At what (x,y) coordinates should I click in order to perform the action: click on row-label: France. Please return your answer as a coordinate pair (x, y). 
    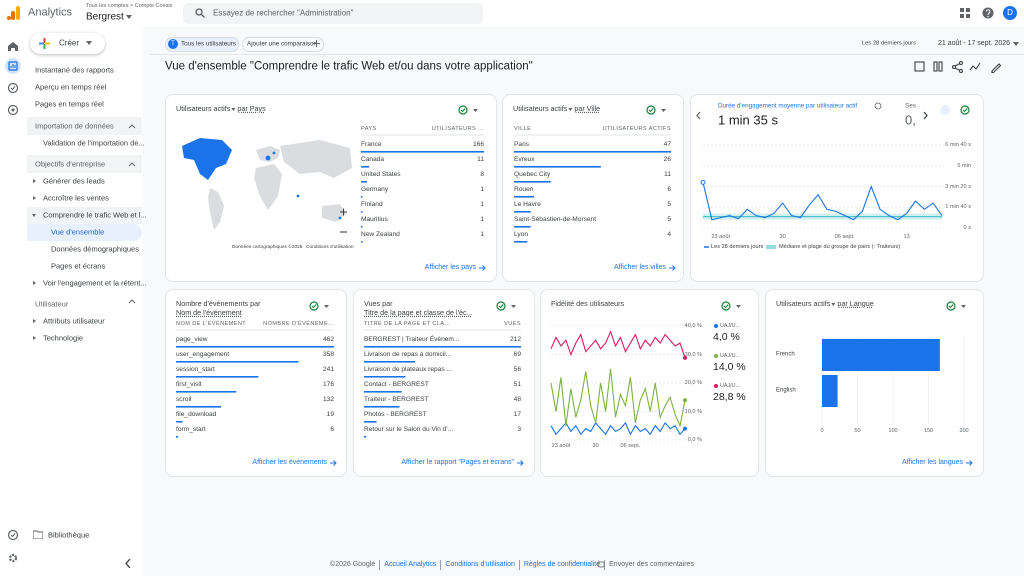
    Looking at the image, I should click on (371, 145).